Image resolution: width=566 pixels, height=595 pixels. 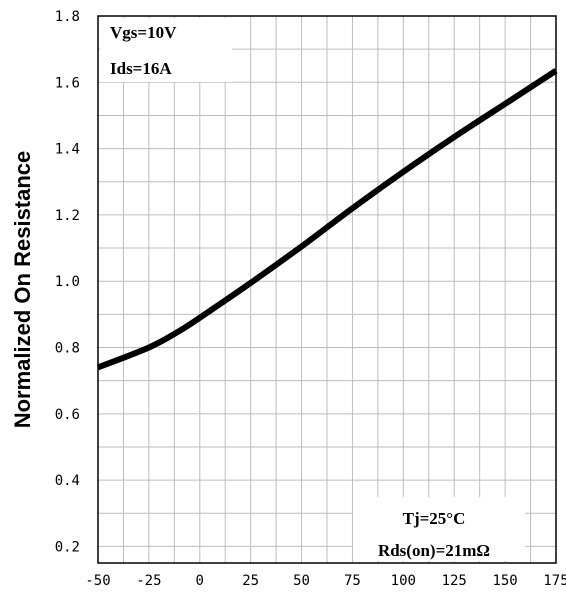 What do you see at coordinates (143, 50) in the screenshot?
I see `annotation-top-left: Vgs=10V Ids=16A` at bounding box center [143, 50].